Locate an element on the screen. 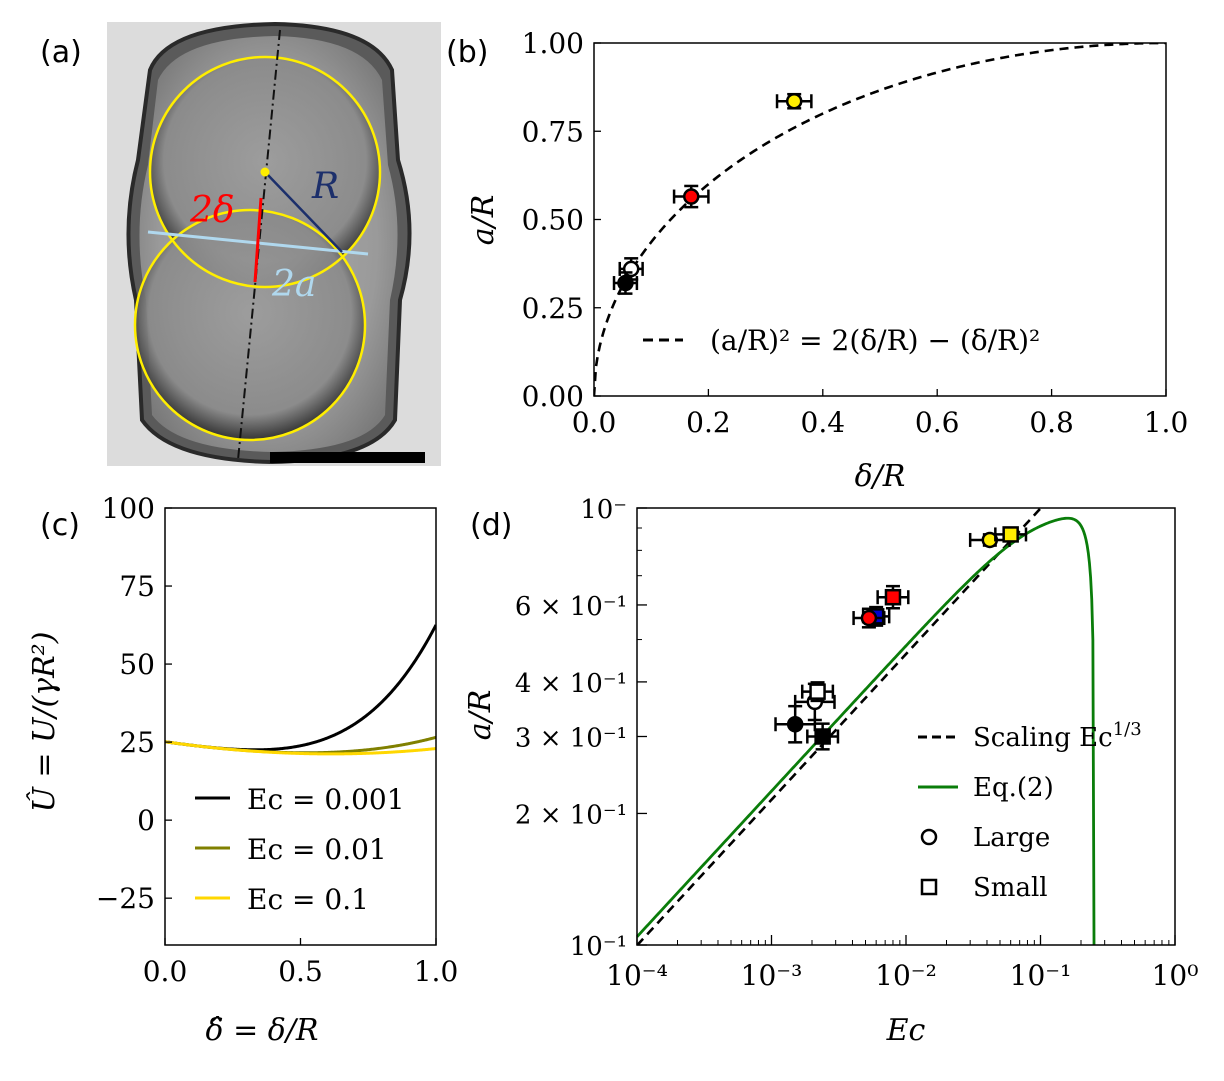  panel-d-ytick-label: 4 × 10⁻¹ is located at coordinates (571, 684).